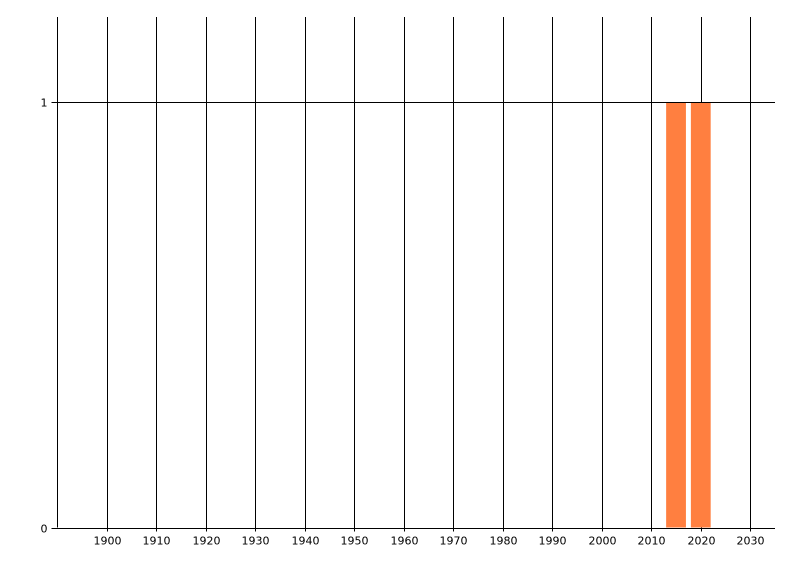  What do you see at coordinates (504, 541) in the screenshot?
I see `x-tick-label: 1980` at bounding box center [504, 541].